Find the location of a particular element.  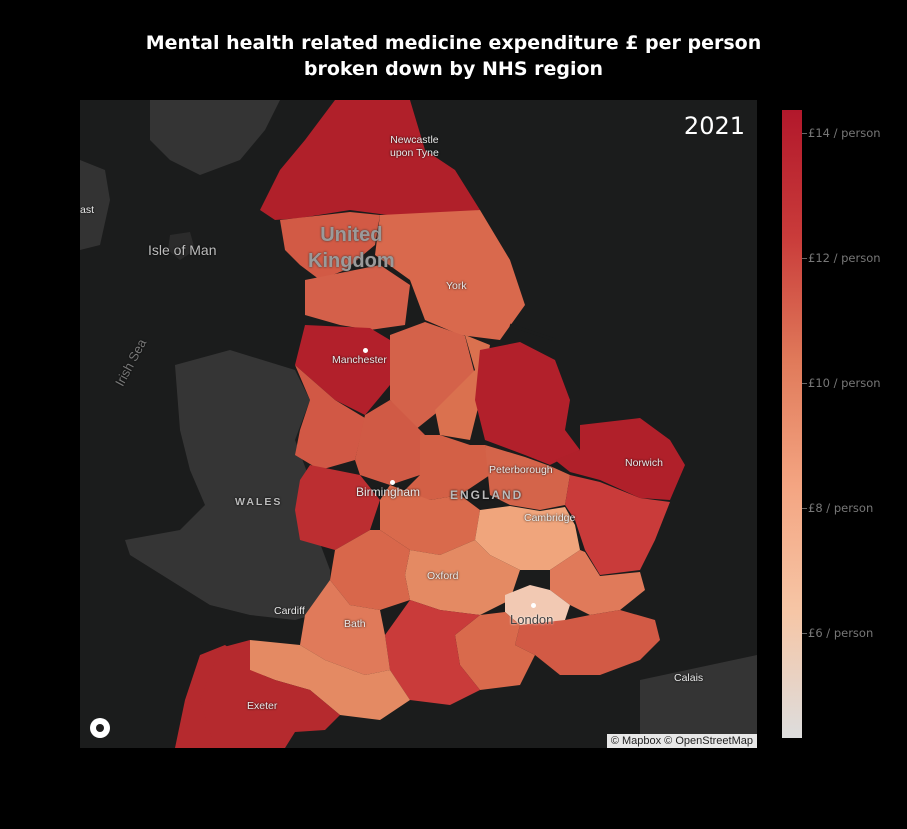

region-derby-notts is located at coordinates (445, 467).